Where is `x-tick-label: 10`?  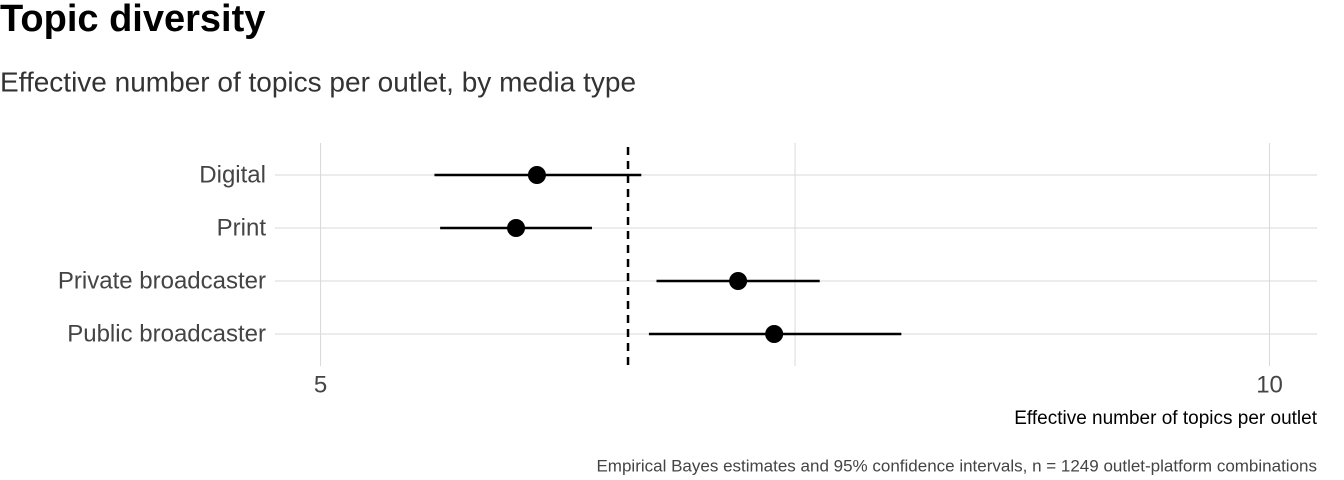 x-tick-label: 10 is located at coordinates (1269, 384).